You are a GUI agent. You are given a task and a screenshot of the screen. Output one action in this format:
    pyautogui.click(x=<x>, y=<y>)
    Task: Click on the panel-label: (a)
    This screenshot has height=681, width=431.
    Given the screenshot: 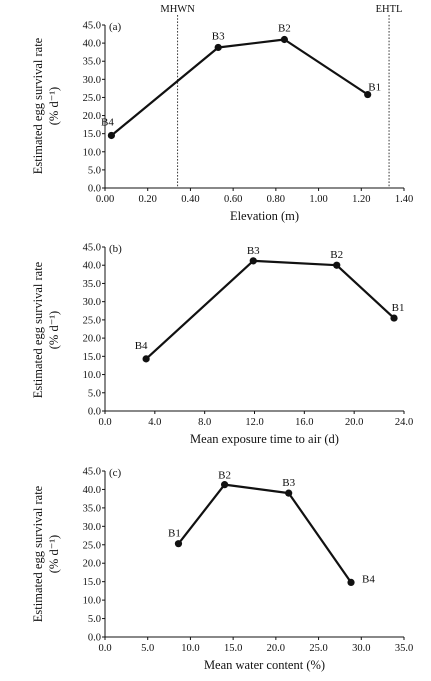 What is the action you would take?
    pyautogui.click(x=115, y=27)
    